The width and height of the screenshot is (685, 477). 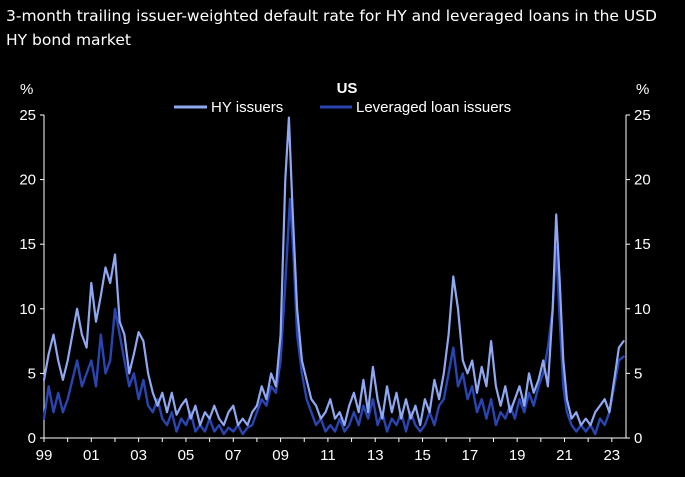 What do you see at coordinates (31, 277) in the screenshot?
I see `y-axis-left-ticks: 0 5 10 15 20 25` at bounding box center [31, 277].